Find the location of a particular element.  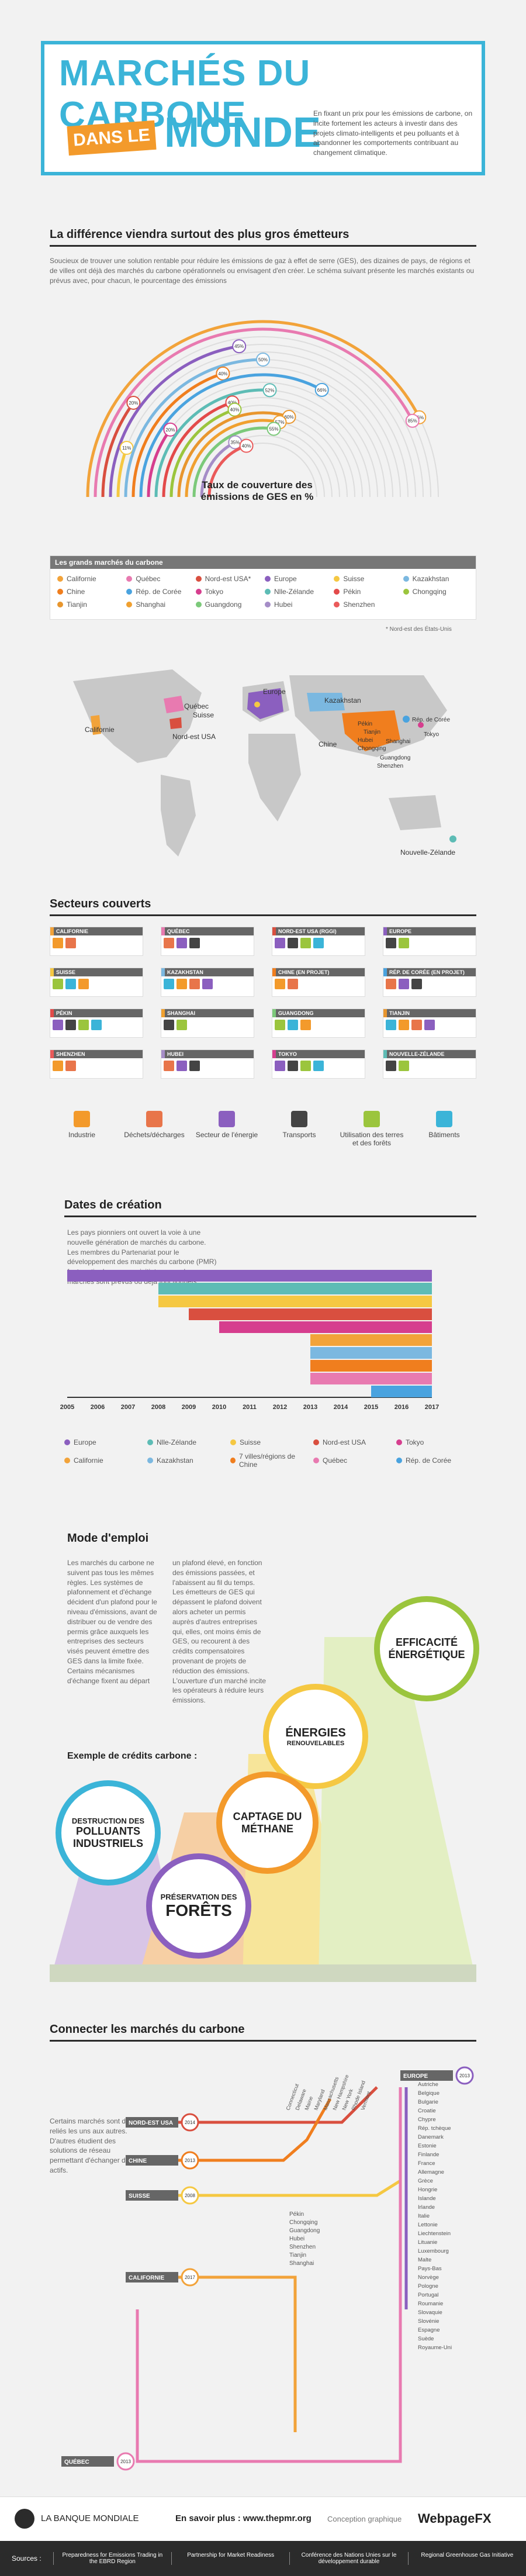

sector-card: TOKYO is located at coordinates (318, 1064).